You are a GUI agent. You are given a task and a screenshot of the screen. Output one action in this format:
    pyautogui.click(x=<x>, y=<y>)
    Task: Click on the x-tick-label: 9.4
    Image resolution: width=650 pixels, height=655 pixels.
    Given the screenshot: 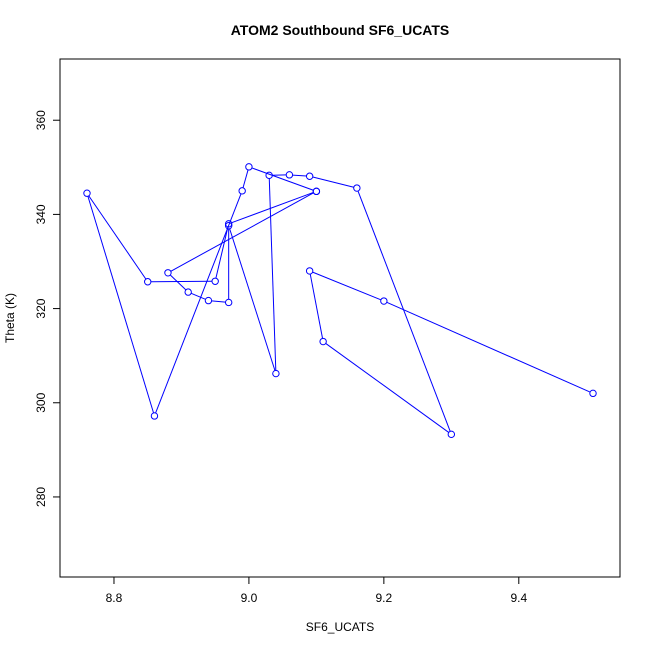 What is the action you would take?
    pyautogui.click(x=518, y=598)
    